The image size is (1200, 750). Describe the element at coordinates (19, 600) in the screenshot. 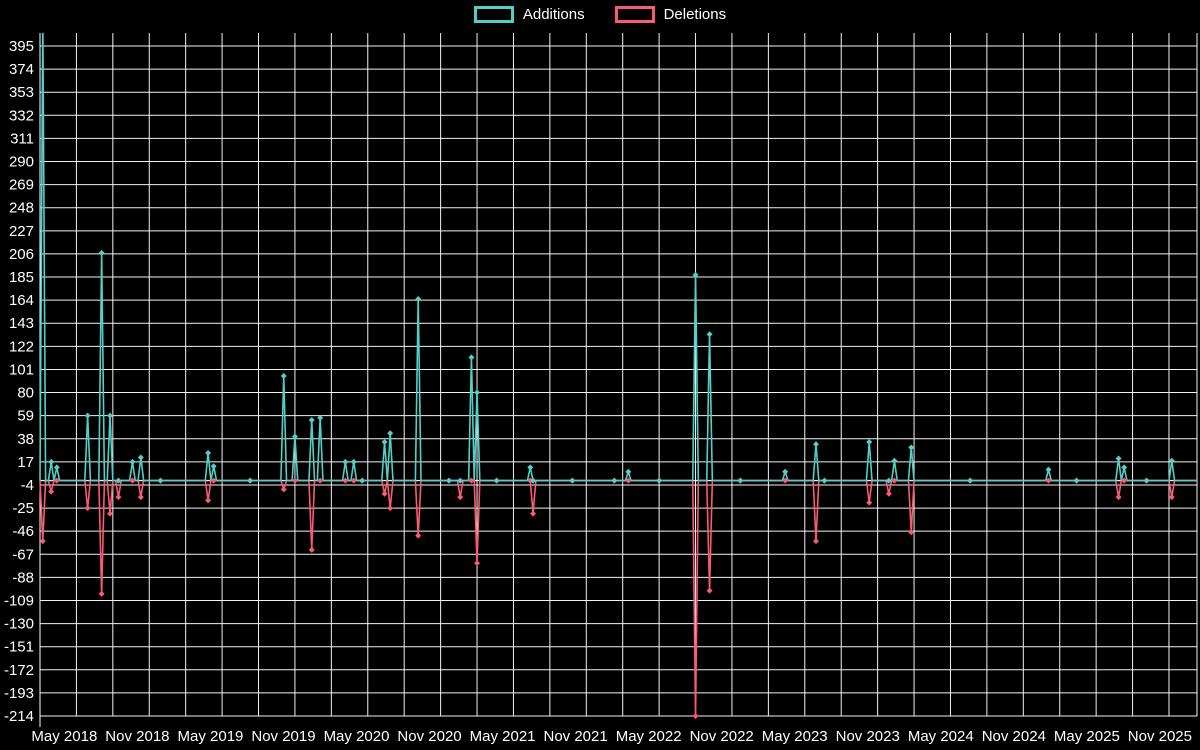

I see `svg-text: -109` at that location.